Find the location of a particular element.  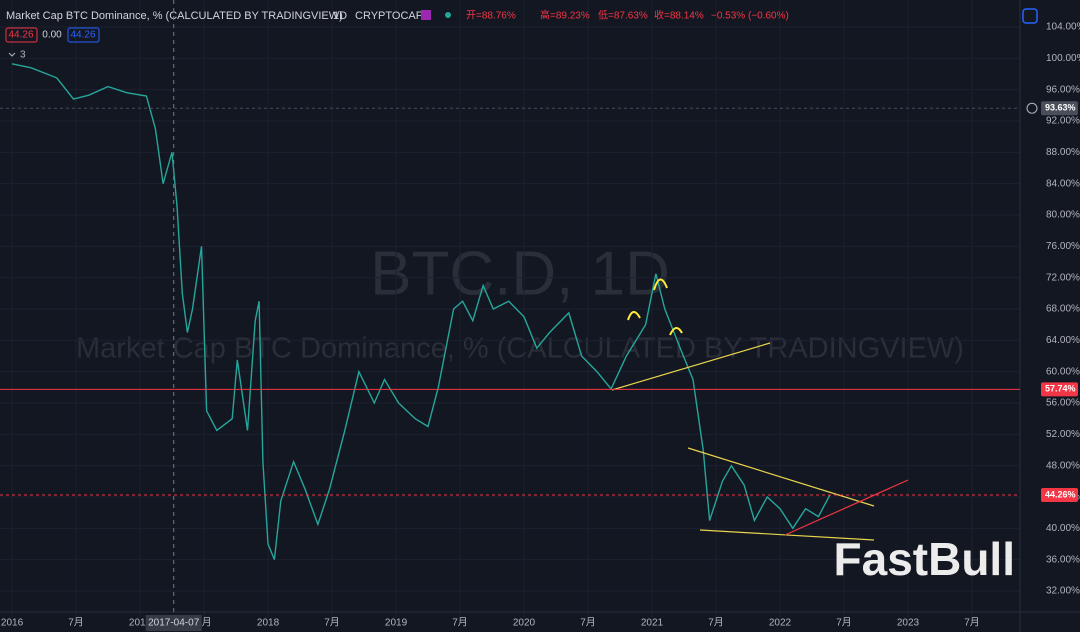

ohlc-value: 收=88.14% is located at coordinates (679, 15).